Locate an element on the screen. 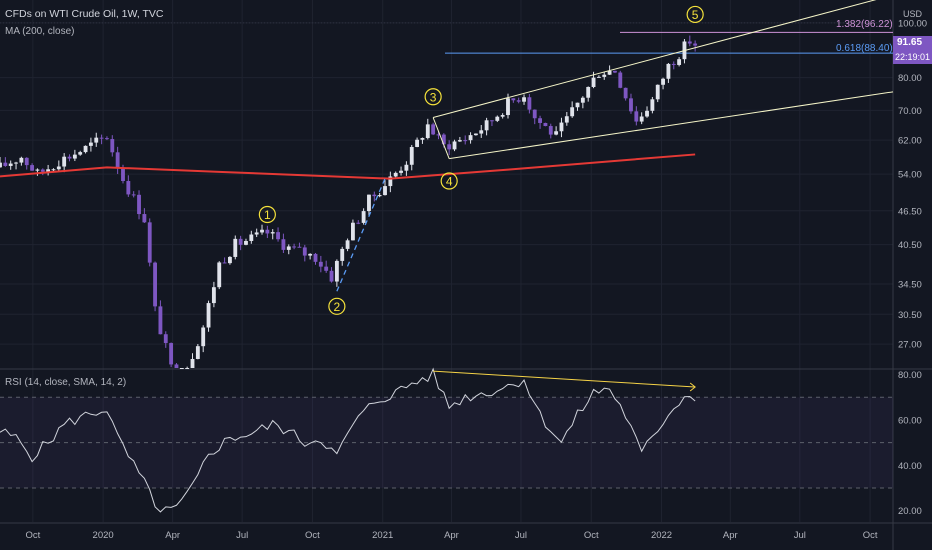 The width and height of the screenshot is (932, 550). countdown-badge: 22:19:01 is located at coordinates (912, 57).